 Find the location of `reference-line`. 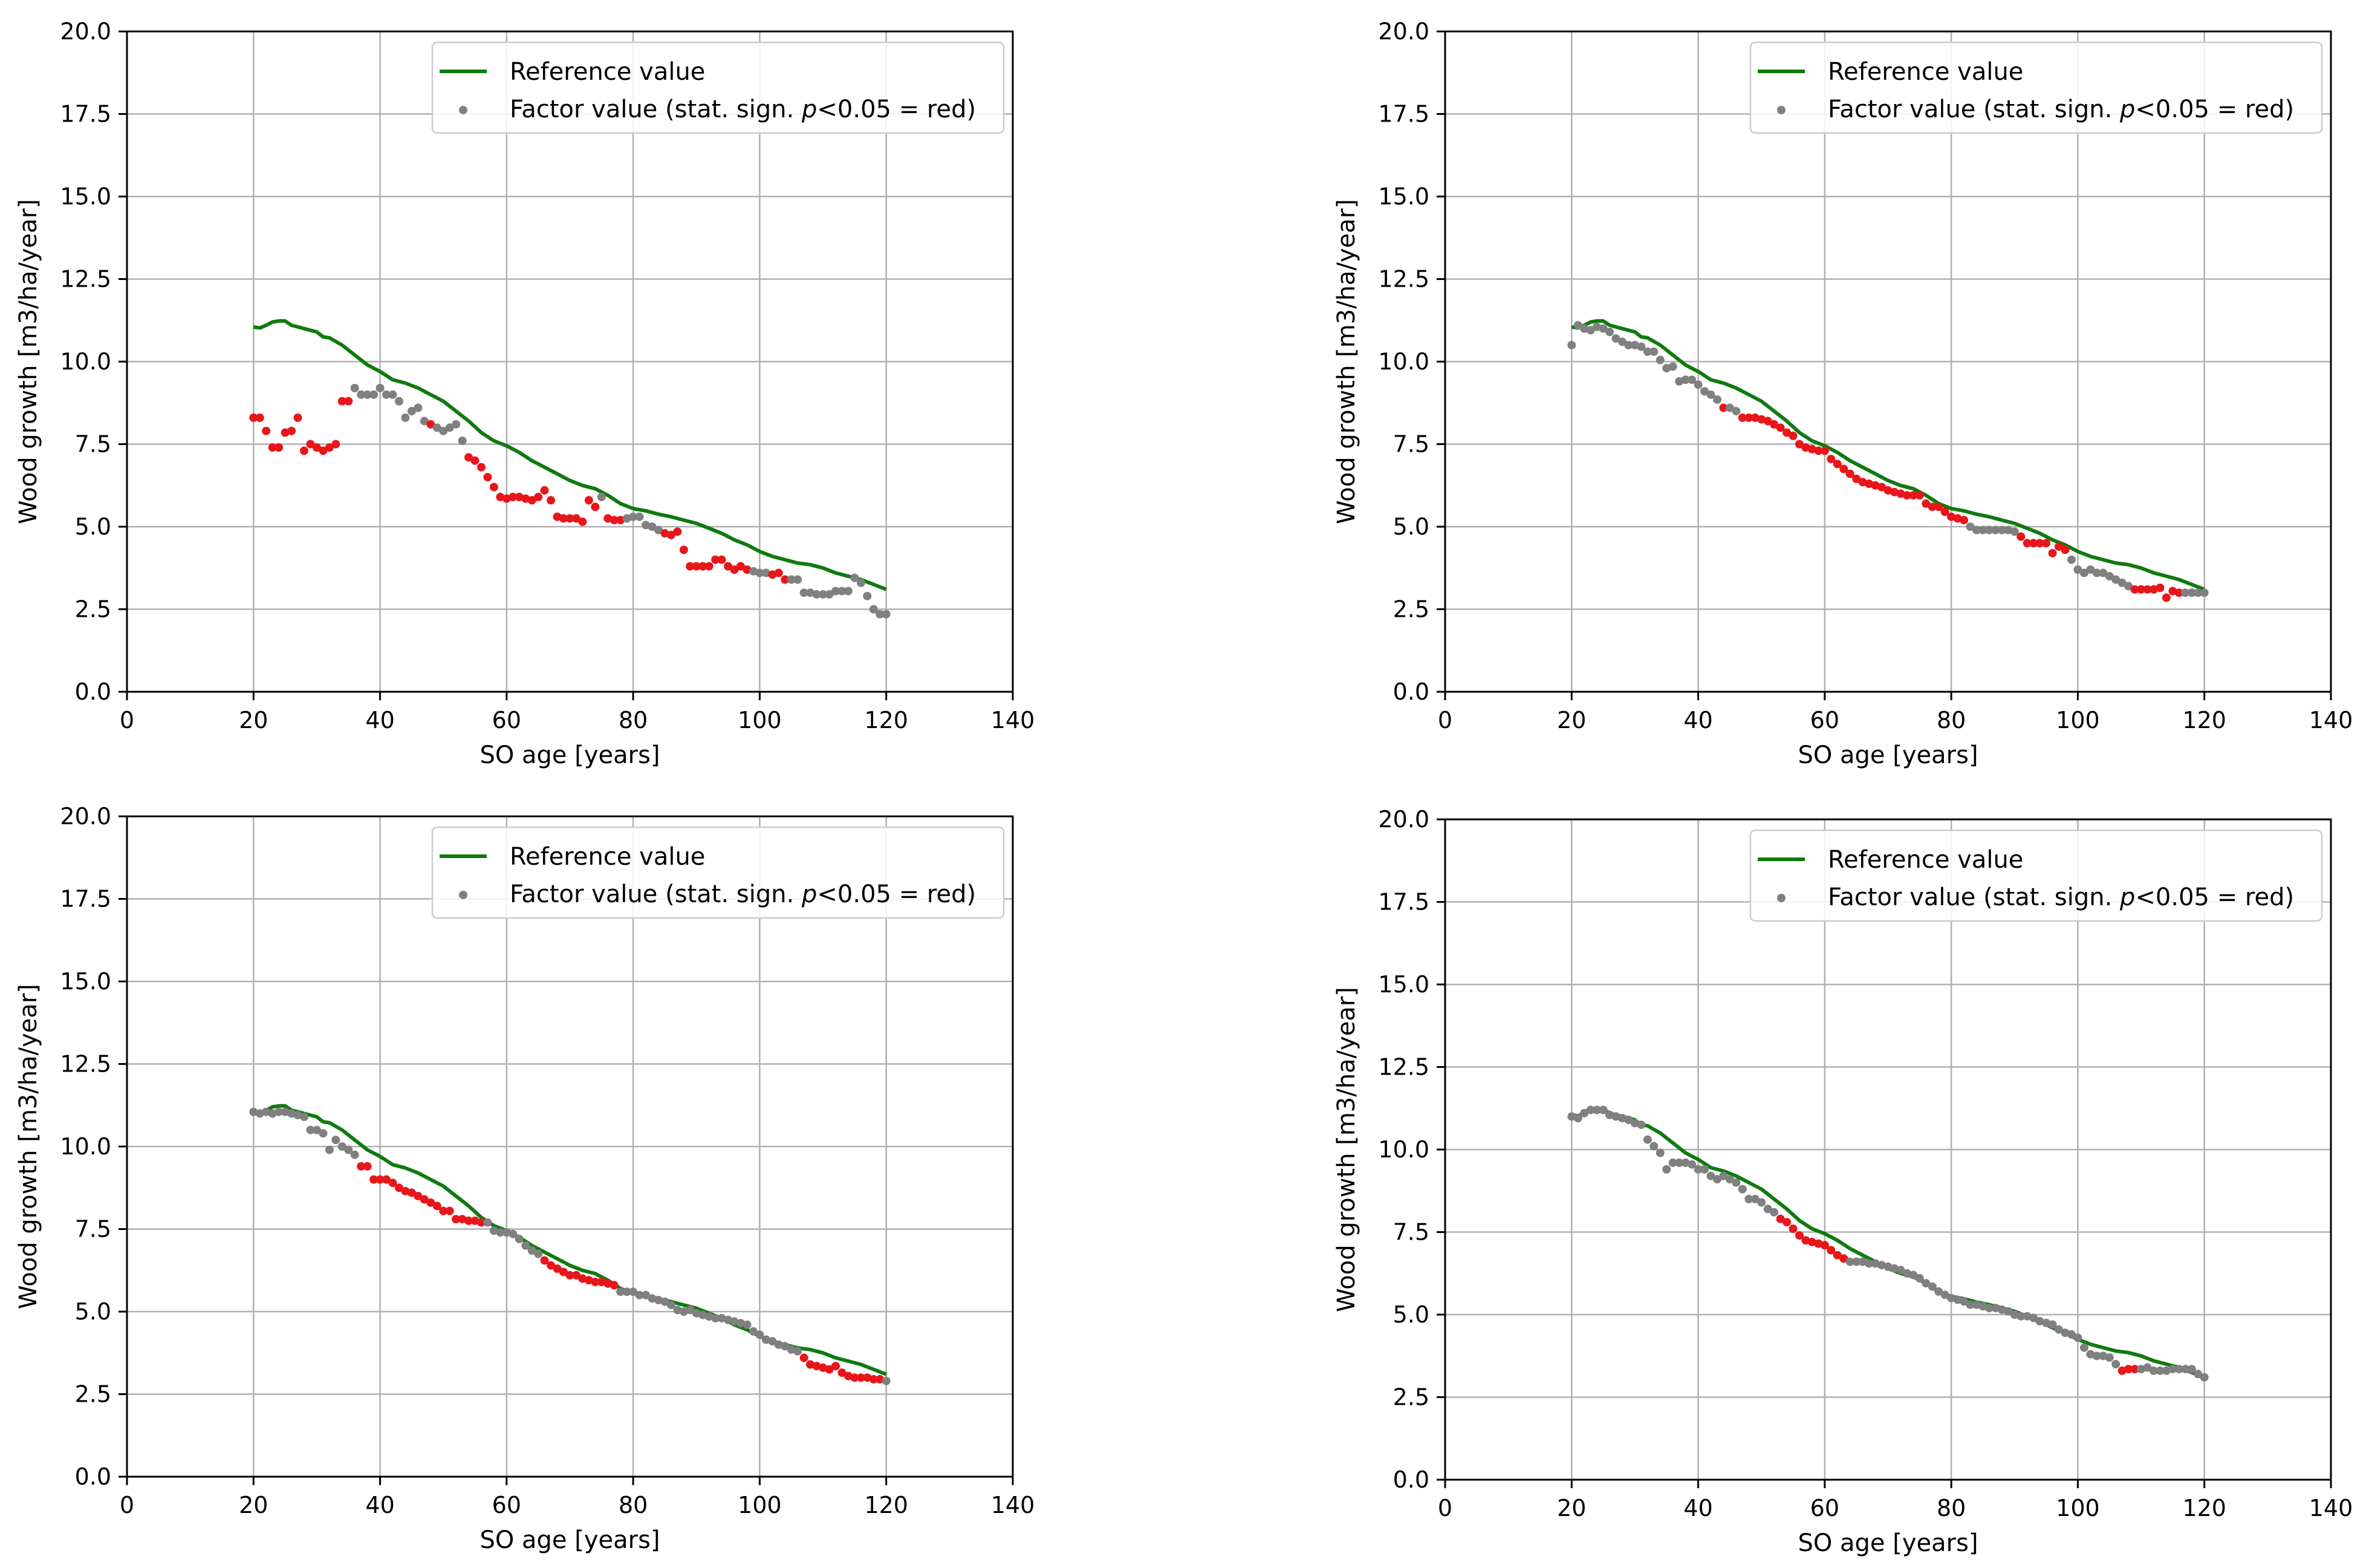

reference-line is located at coordinates (570, 455).